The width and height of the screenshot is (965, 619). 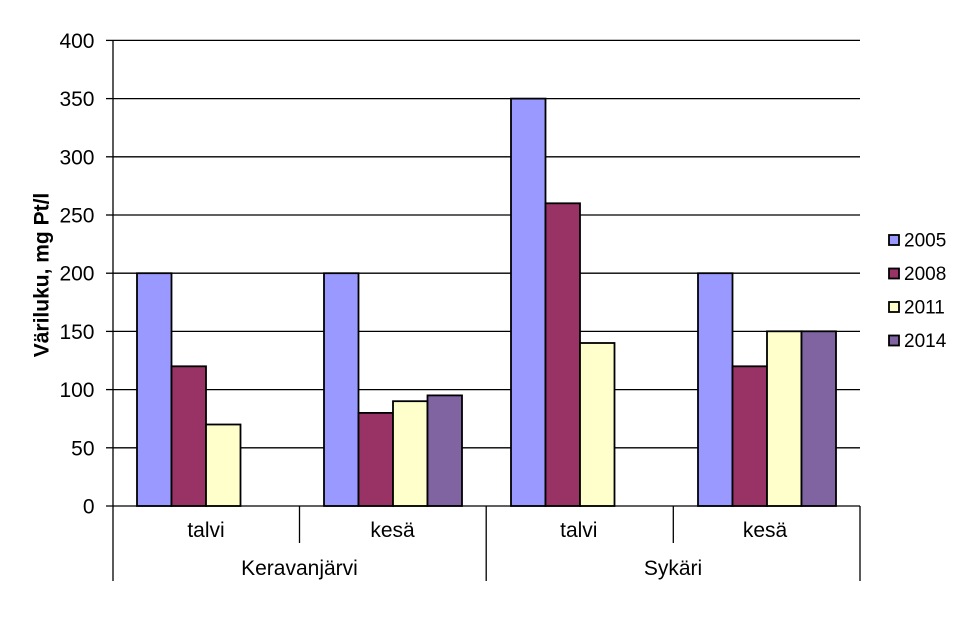 What do you see at coordinates (76, 274) in the screenshot?
I see `svg-text: 200` at bounding box center [76, 274].